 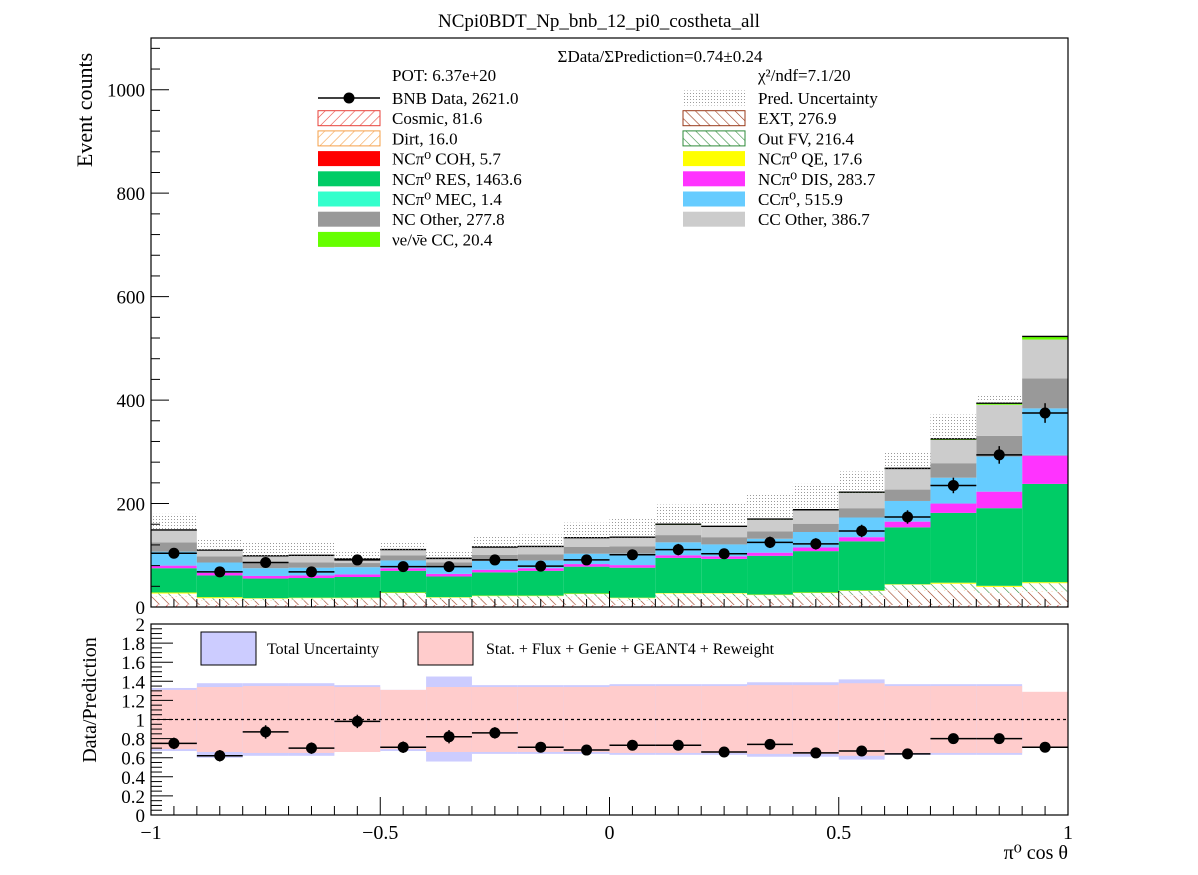 What do you see at coordinates (141, 608) in the screenshot?
I see `main-y-tick-label-0: 0` at bounding box center [141, 608].